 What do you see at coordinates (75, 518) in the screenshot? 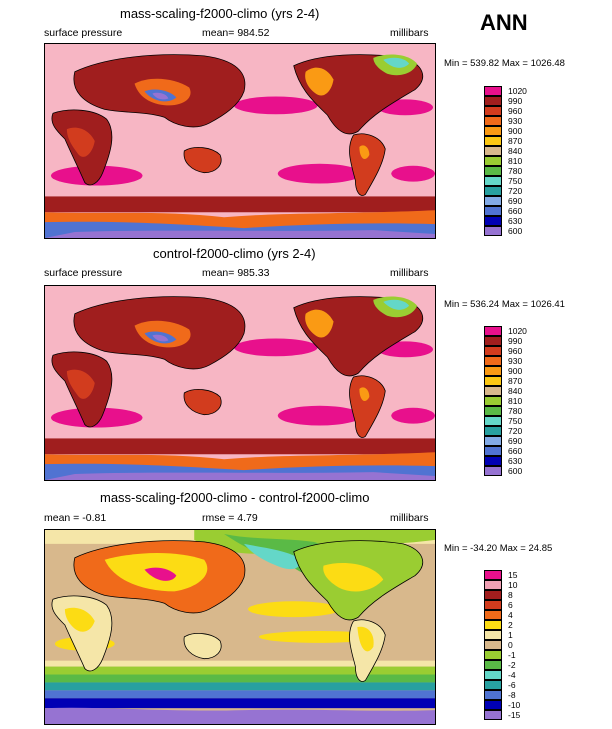
I see `panel-3-mean-label: mean = -0.81` at bounding box center [75, 518].